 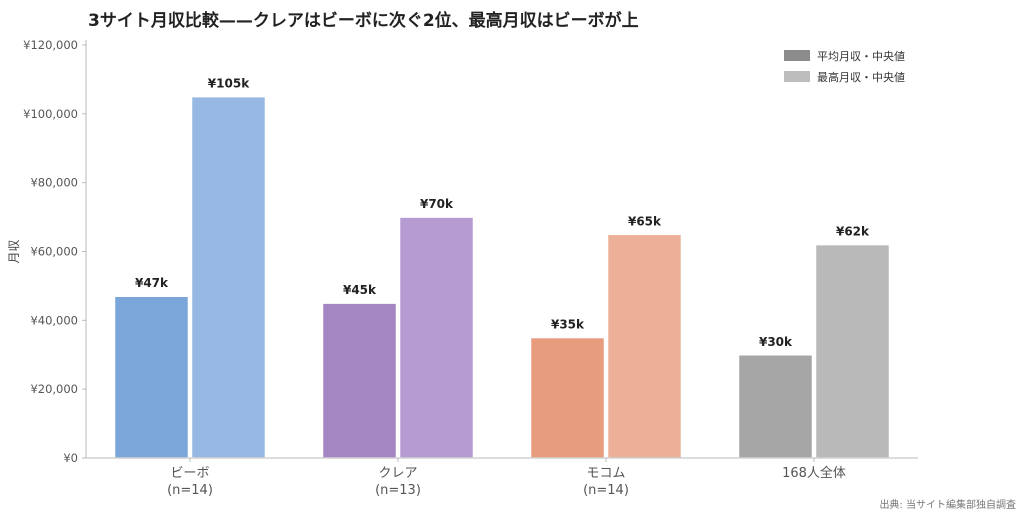 I want to click on y-tick-label: ¥20,000, so click(x=54, y=389).